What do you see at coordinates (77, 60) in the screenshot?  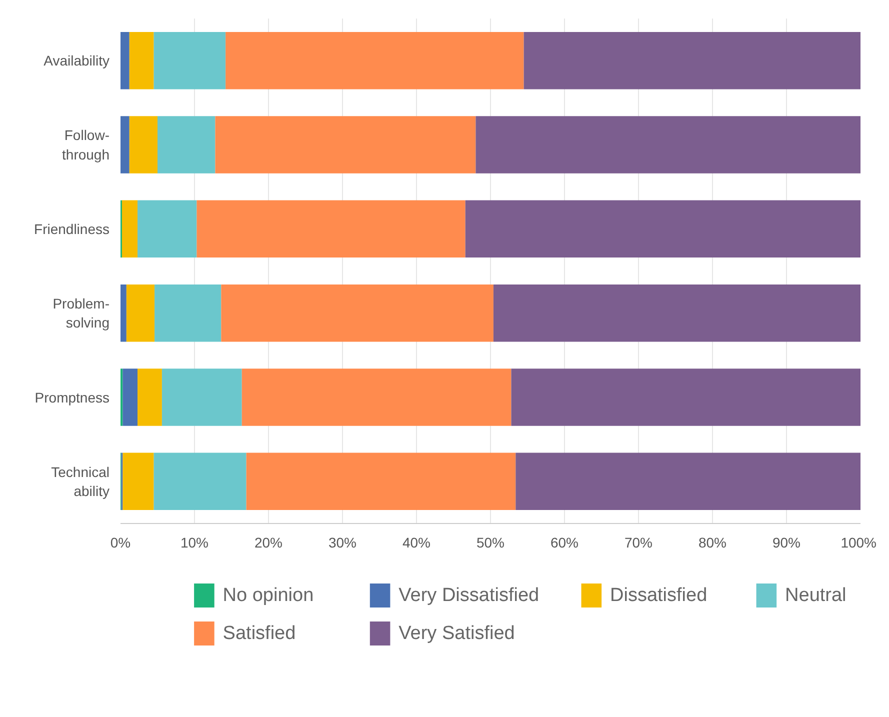 I see `y-tick-label: Availability` at bounding box center [77, 60].